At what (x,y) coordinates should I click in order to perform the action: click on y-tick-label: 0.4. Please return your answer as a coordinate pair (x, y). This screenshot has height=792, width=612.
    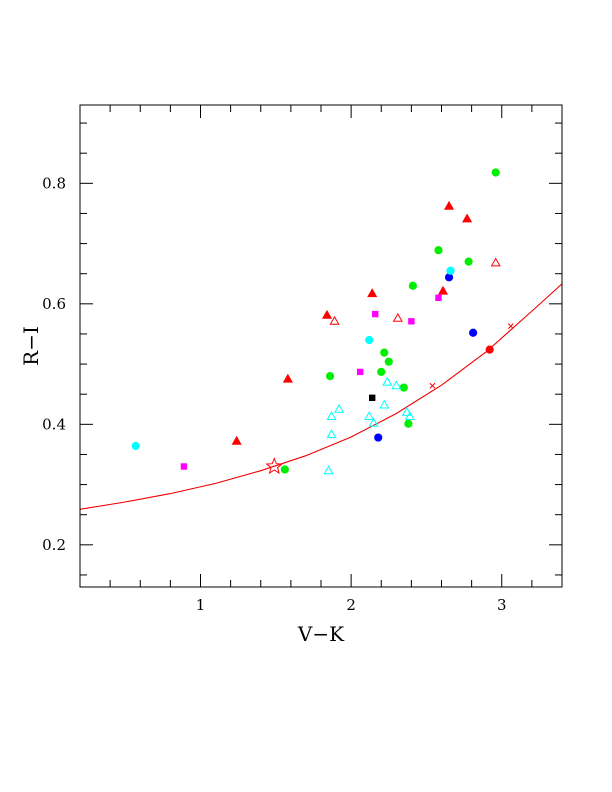
    Looking at the image, I should click on (54, 424).